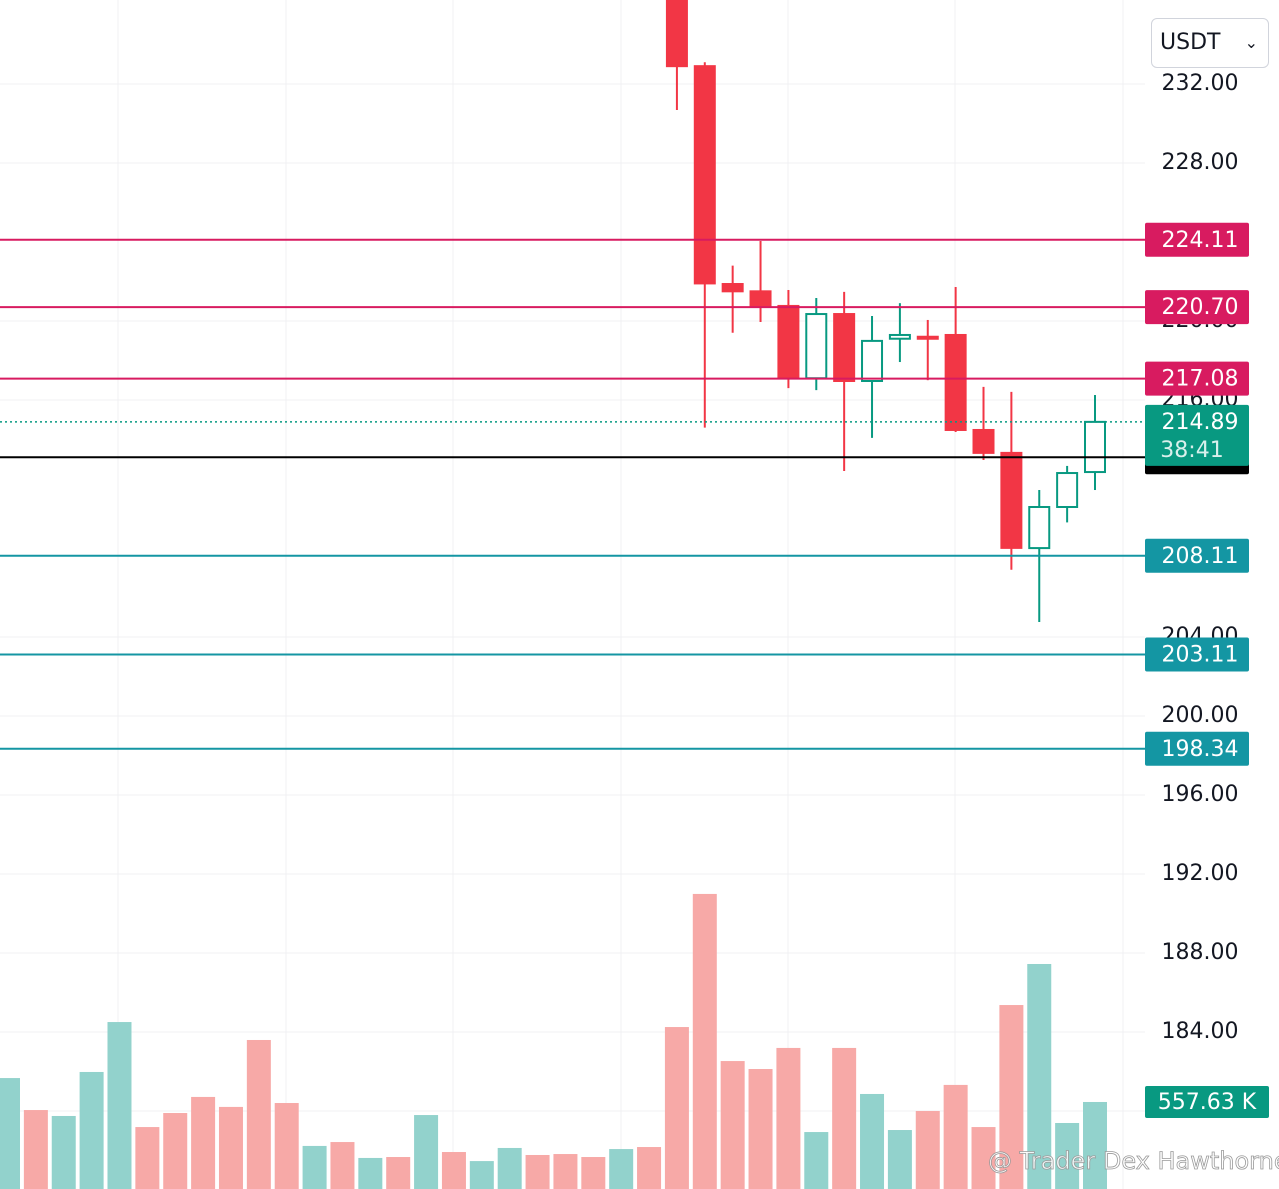  What do you see at coordinates (1200, 556) in the screenshot?
I see `level-label: 208.11` at bounding box center [1200, 556].